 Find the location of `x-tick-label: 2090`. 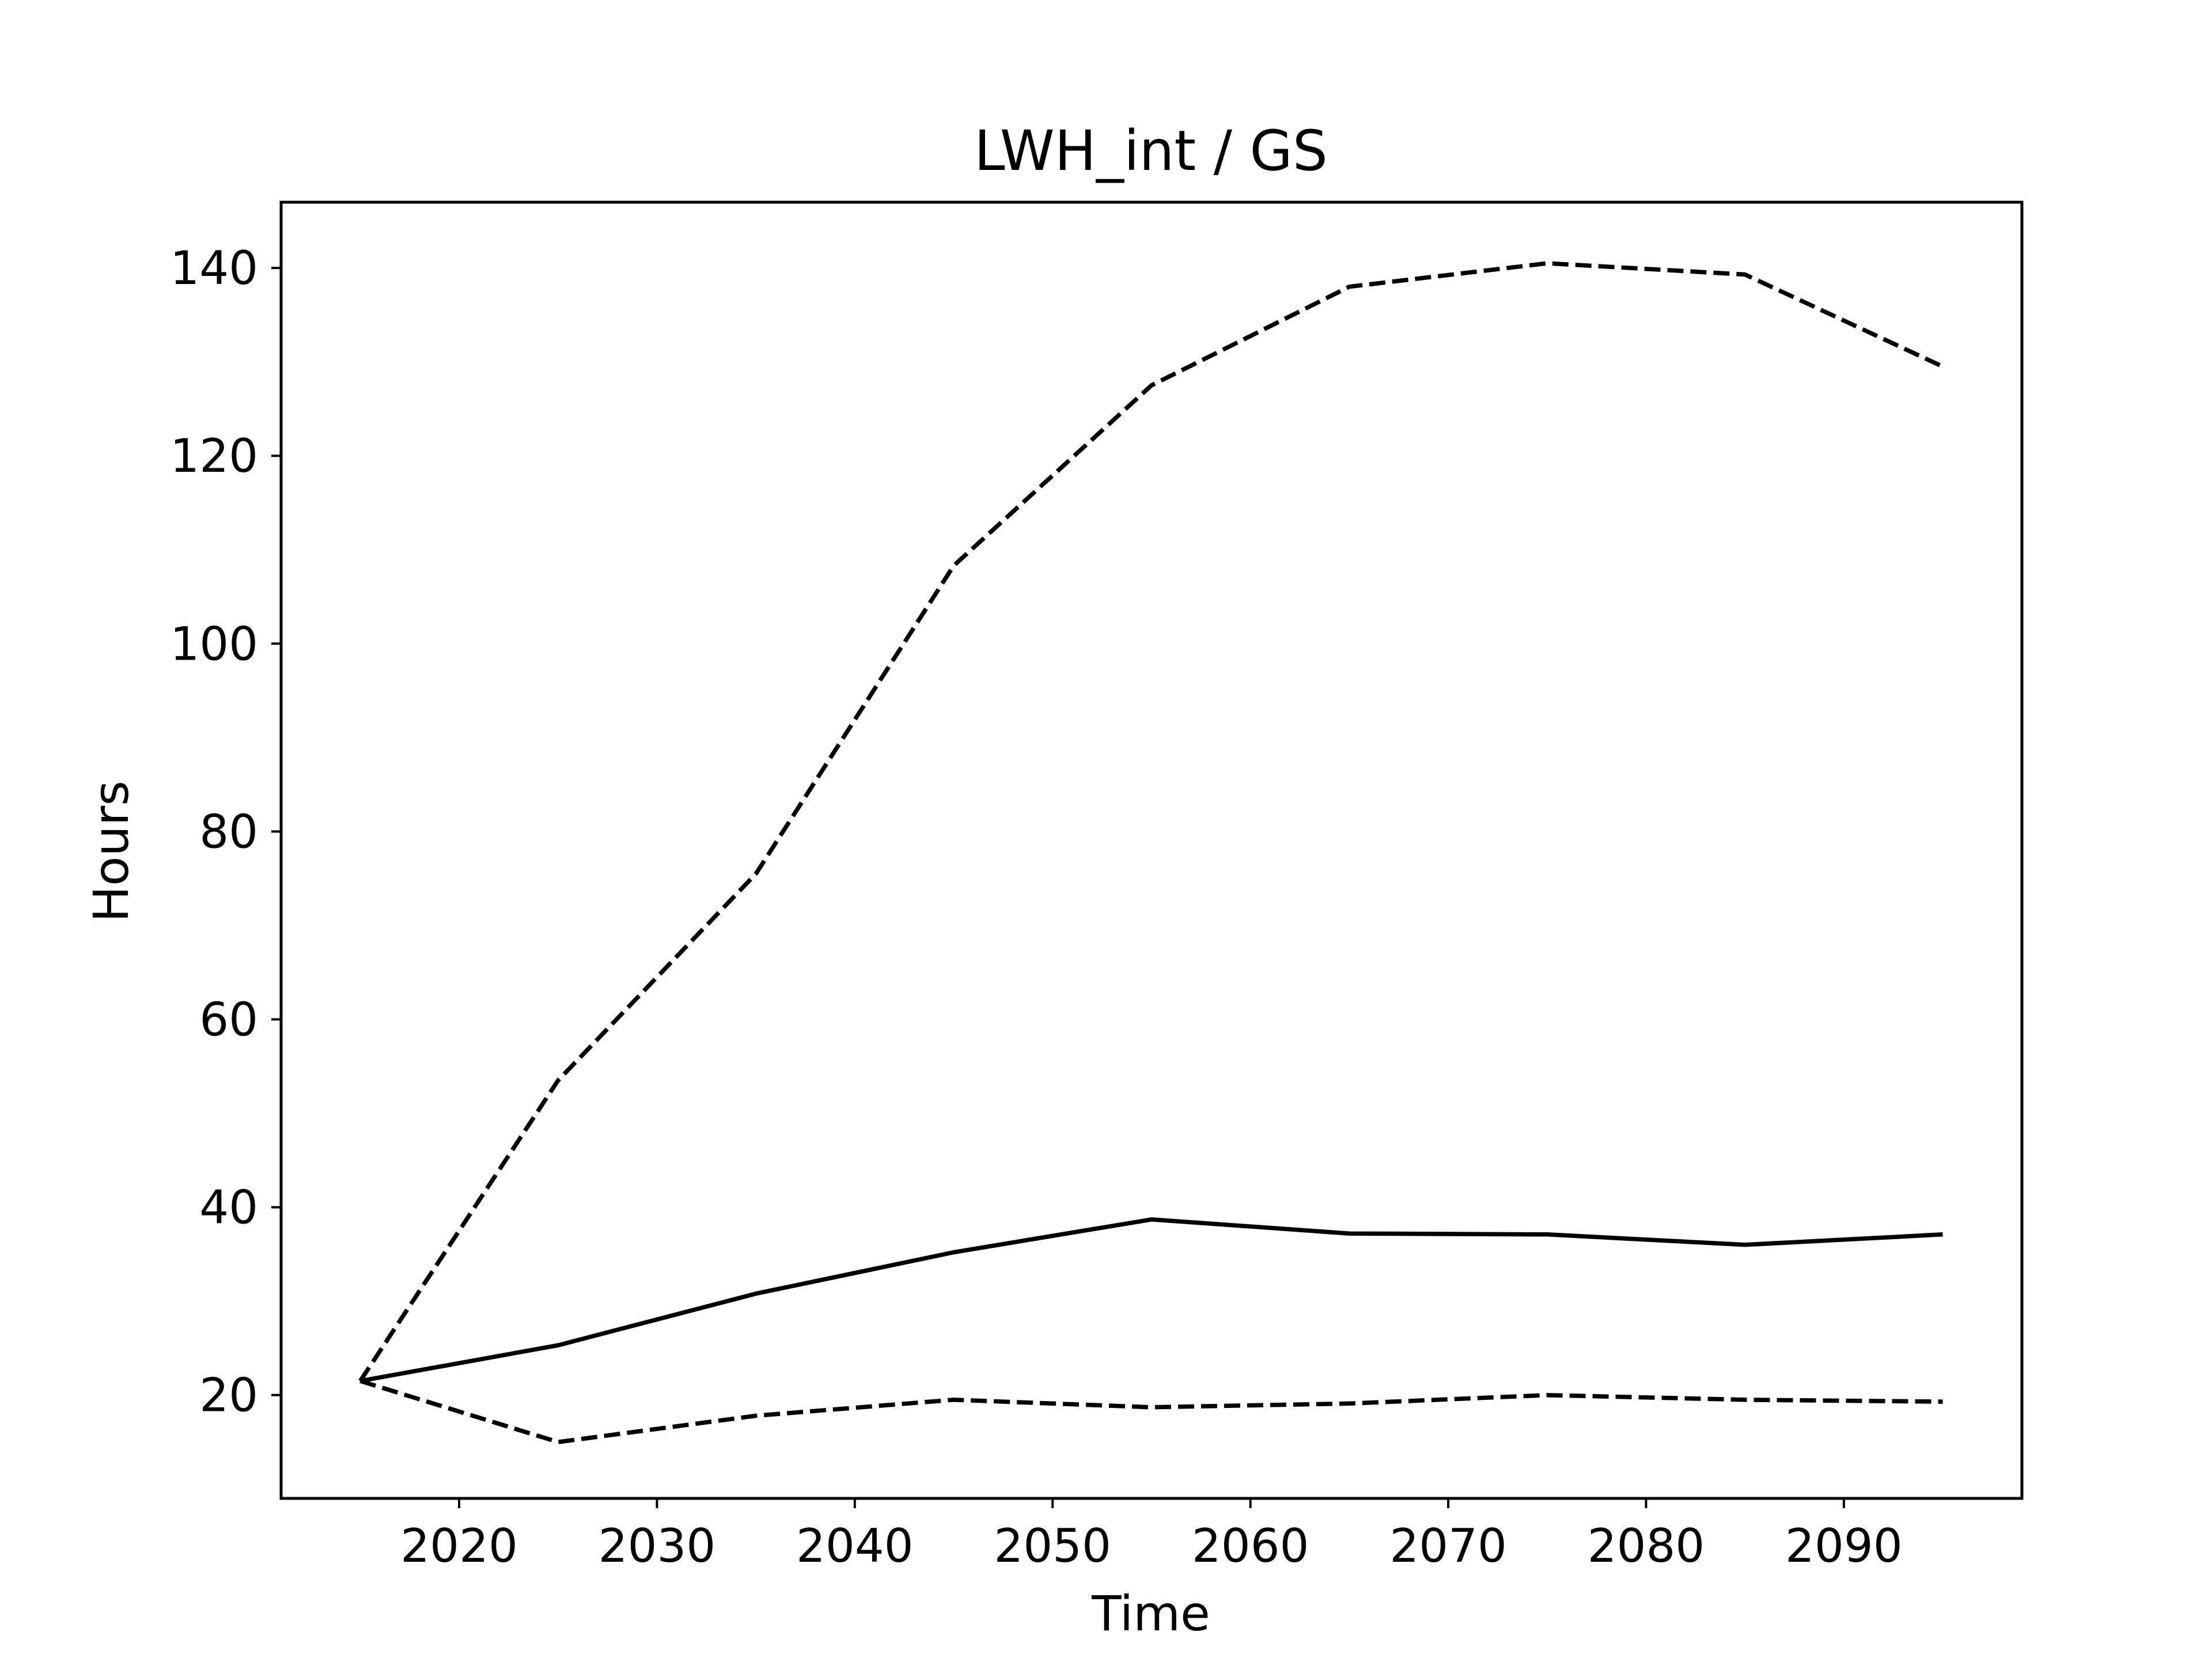

x-tick-label: 2090 is located at coordinates (1844, 1546).